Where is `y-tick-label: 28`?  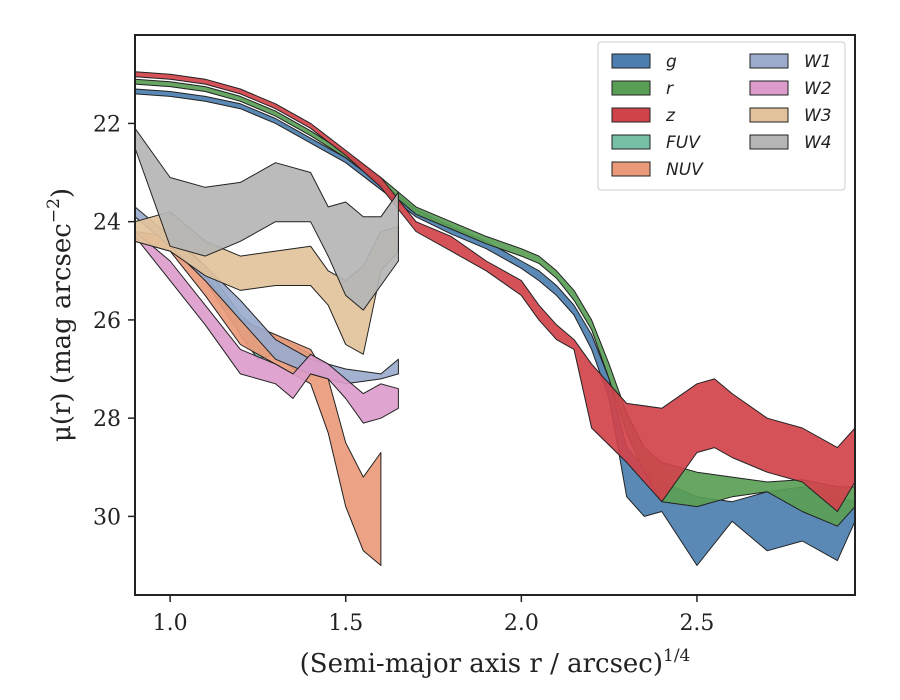
y-tick-label: 28 is located at coordinates (107, 419).